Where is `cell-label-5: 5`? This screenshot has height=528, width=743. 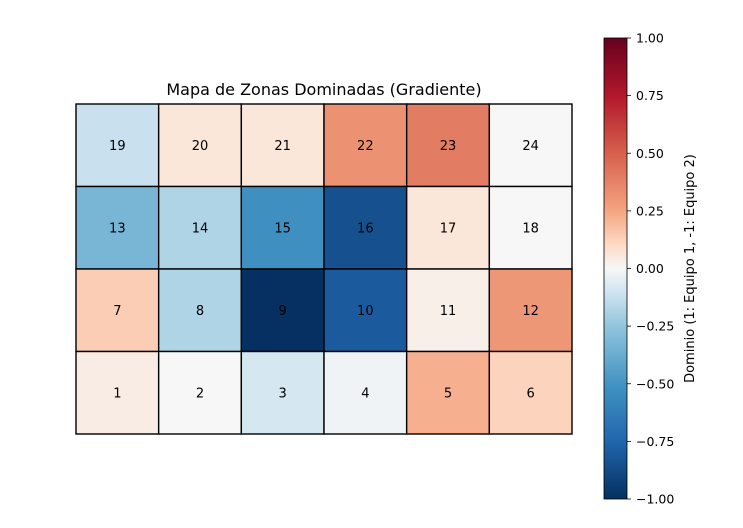 cell-label-5: 5 is located at coordinates (448, 393).